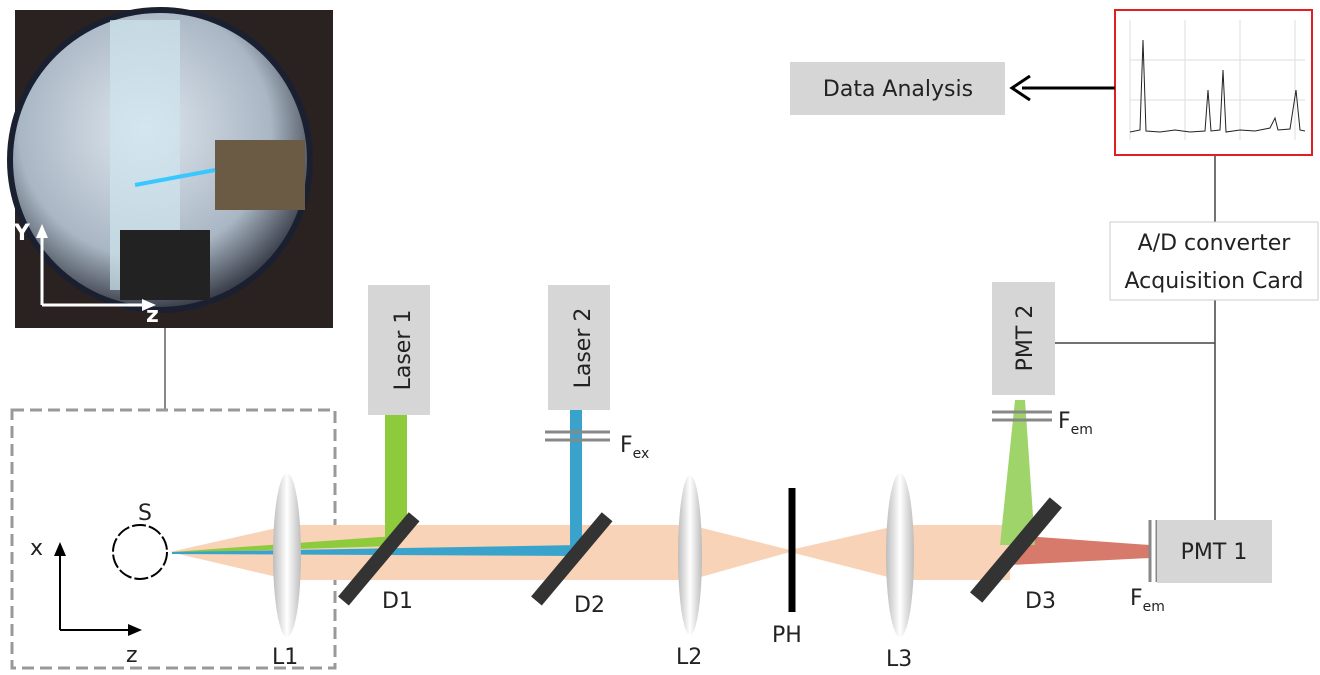 The height and width of the screenshot is (675, 1320). Describe the element at coordinates (576, 482) in the screenshot. I see `laser2-beam` at that location.